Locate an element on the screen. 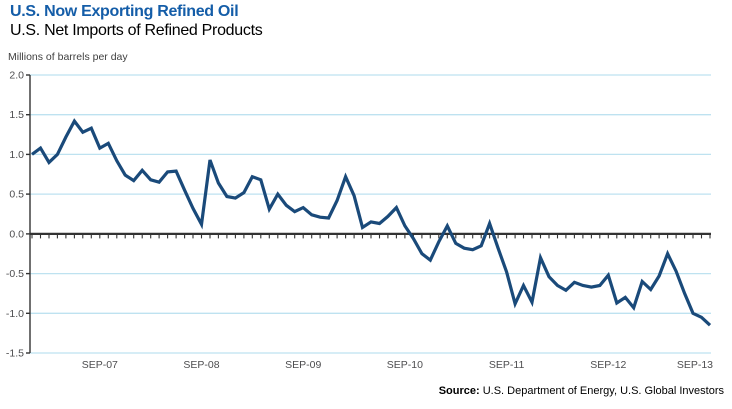 This screenshot has width=732, height=409. svg-text: -0.5 is located at coordinates (15, 274).